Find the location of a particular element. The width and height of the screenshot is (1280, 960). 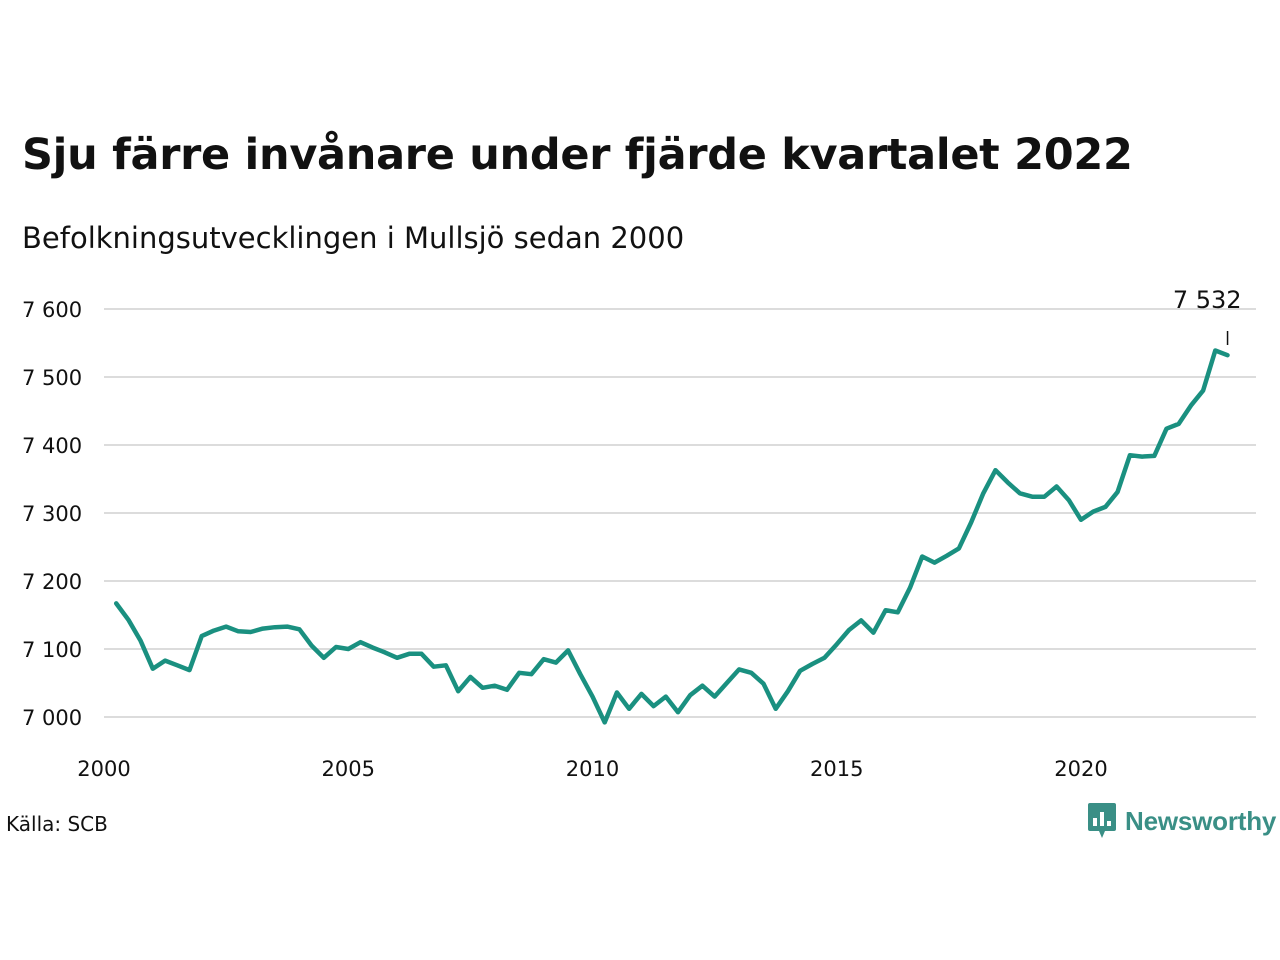

x-tick-label: 2000 is located at coordinates (103, 769).